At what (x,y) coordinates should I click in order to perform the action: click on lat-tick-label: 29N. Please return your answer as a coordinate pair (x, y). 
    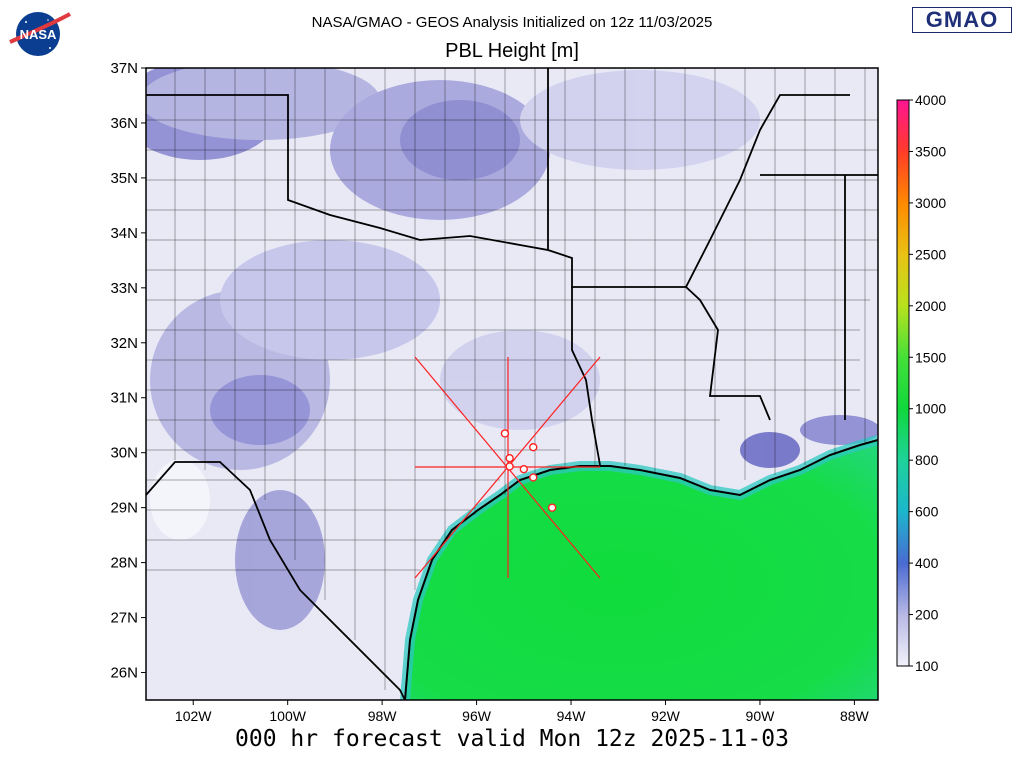
    Looking at the image, I should click on (124, 508).